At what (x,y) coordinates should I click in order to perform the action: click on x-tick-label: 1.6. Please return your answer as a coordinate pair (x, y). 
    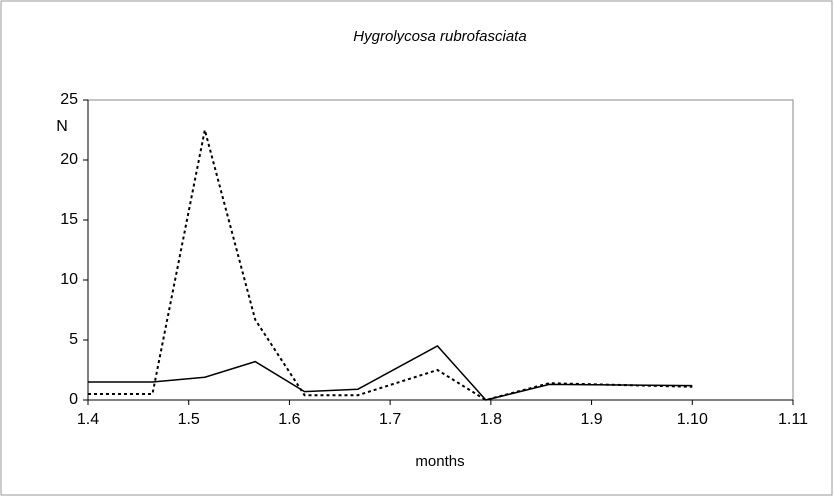
    Looking at the image, I should click on (289, 419).